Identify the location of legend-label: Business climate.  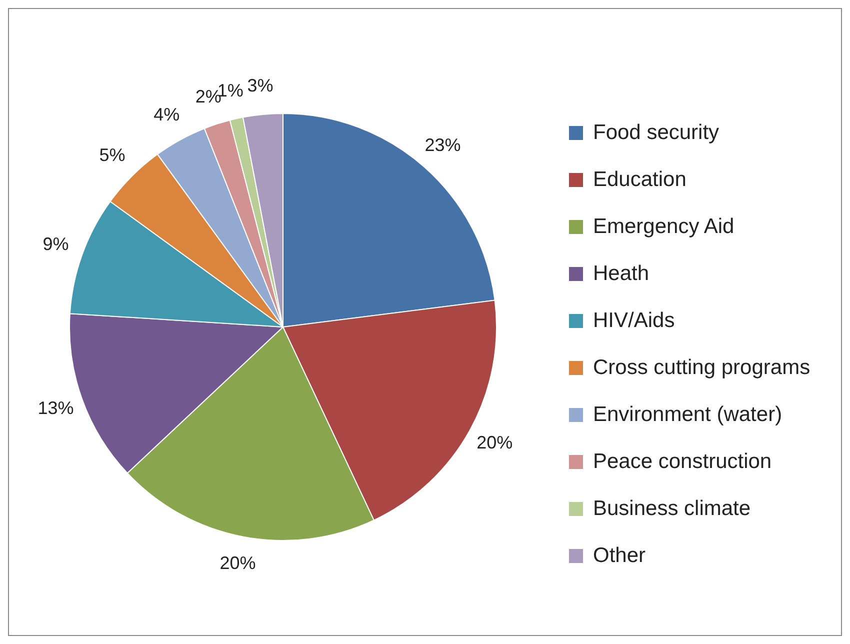
(672, 508).